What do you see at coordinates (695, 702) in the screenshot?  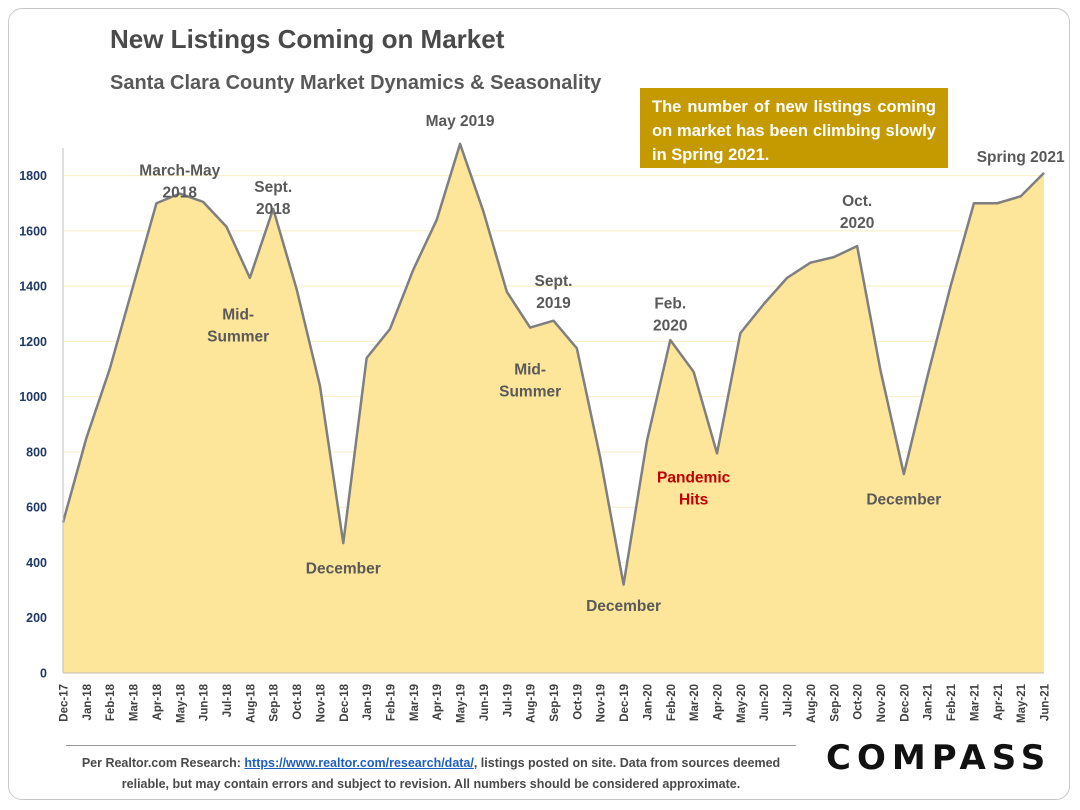 I see `x-tick-label: Mar-20` at bounding box center [695, 702].